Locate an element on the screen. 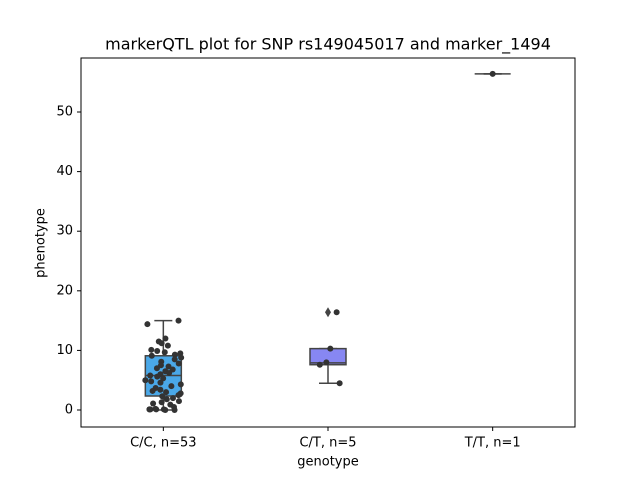 This screenshot has height=480, width=640. y-axis-label: phenotype is located at coordinates (41, 243).